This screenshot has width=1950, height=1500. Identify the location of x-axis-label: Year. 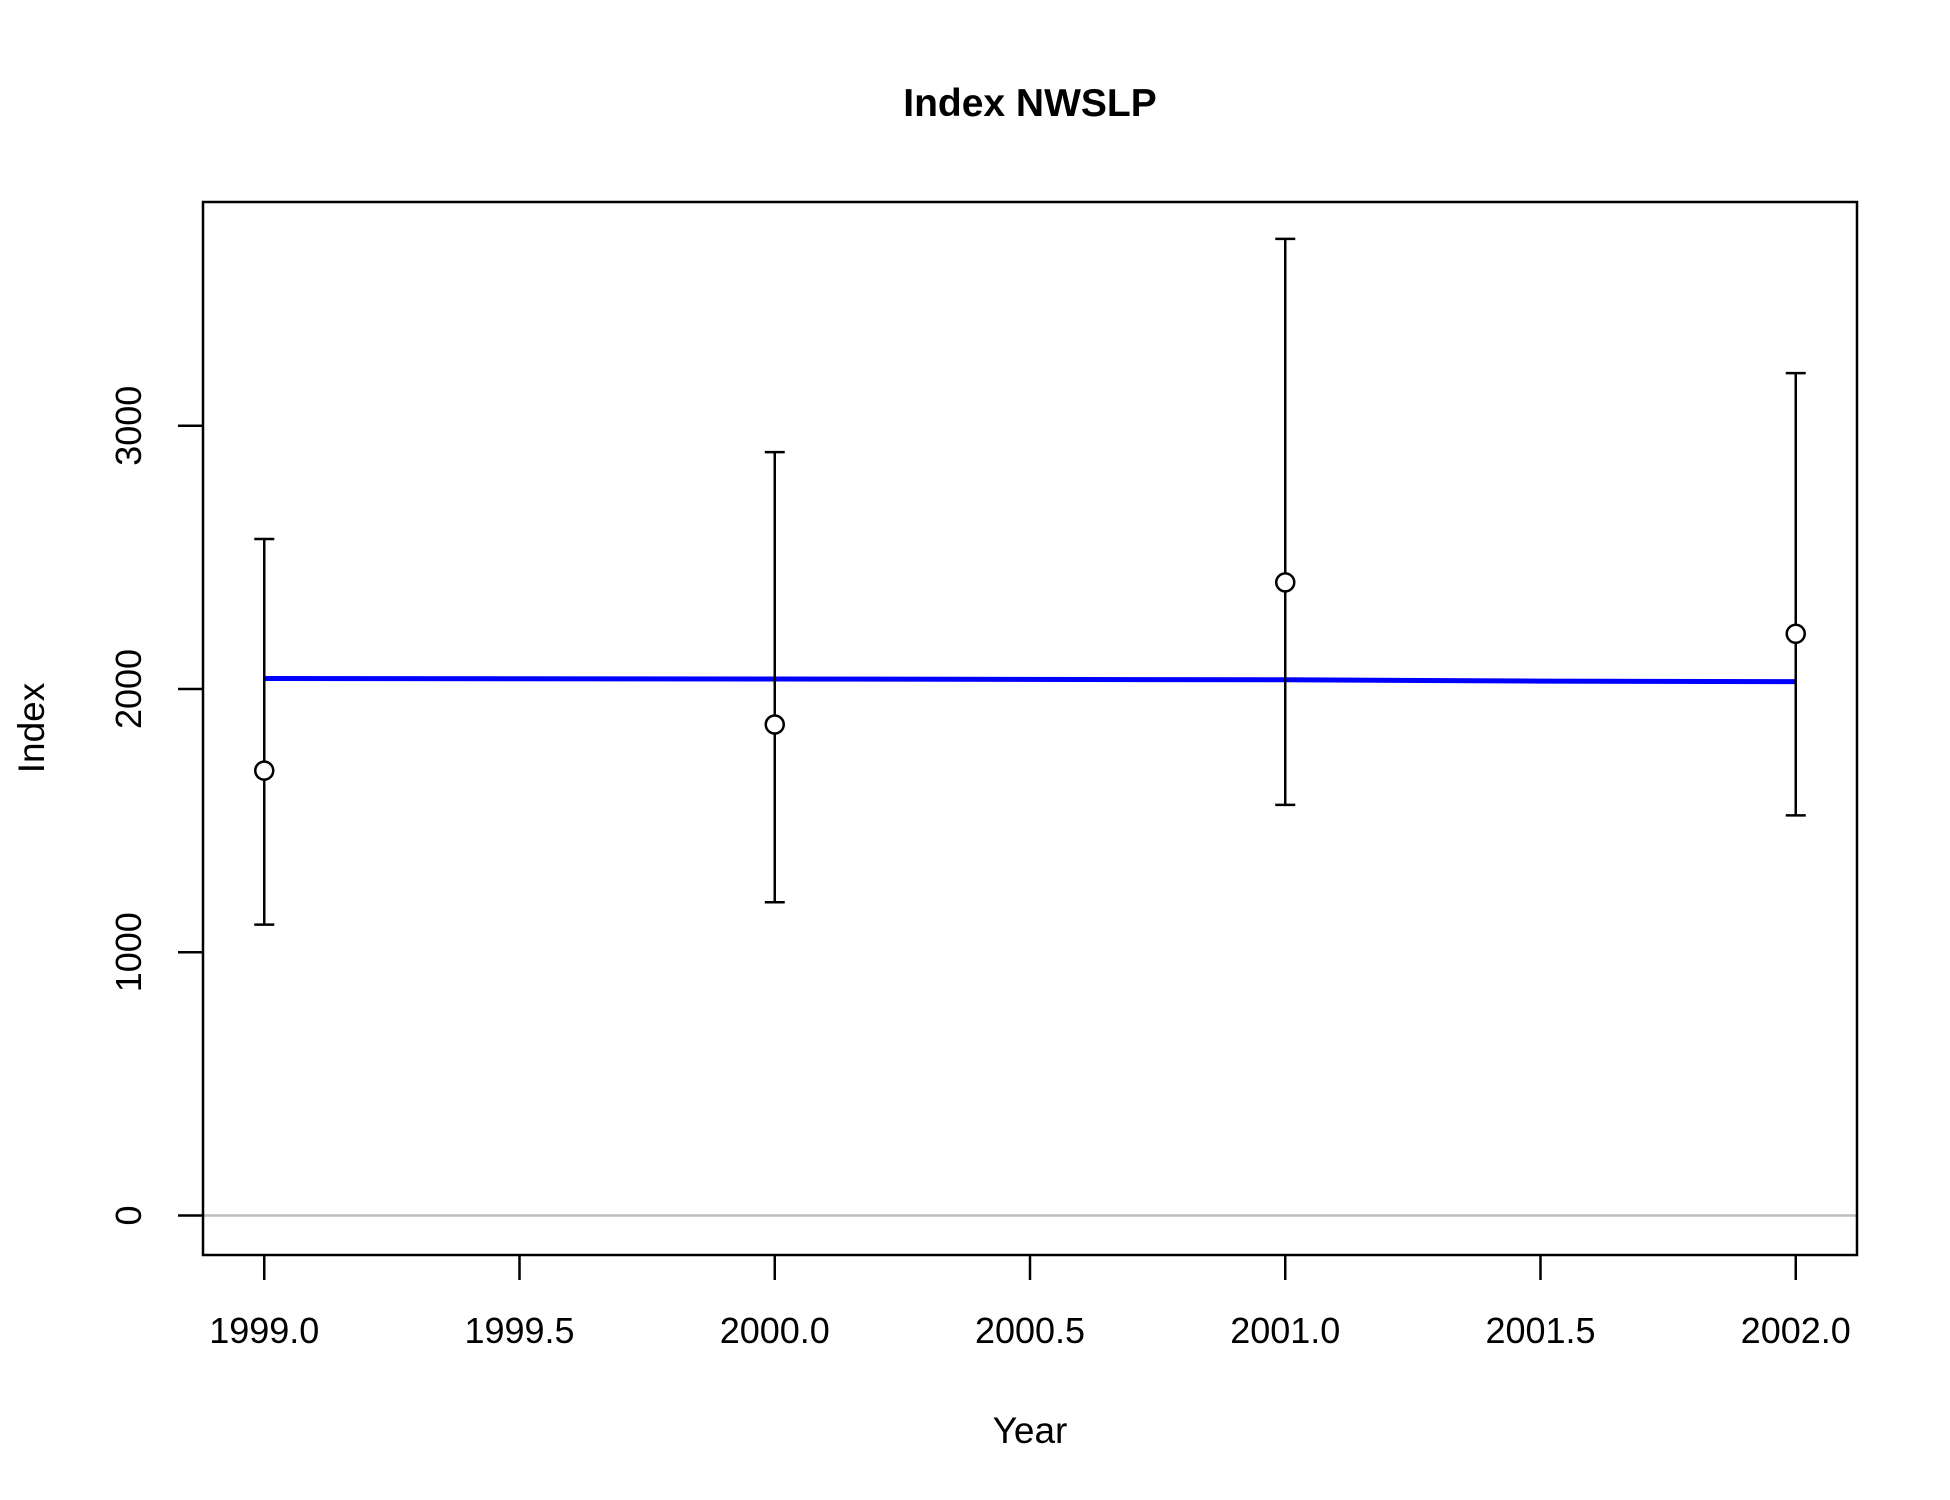
(1030, 1430).